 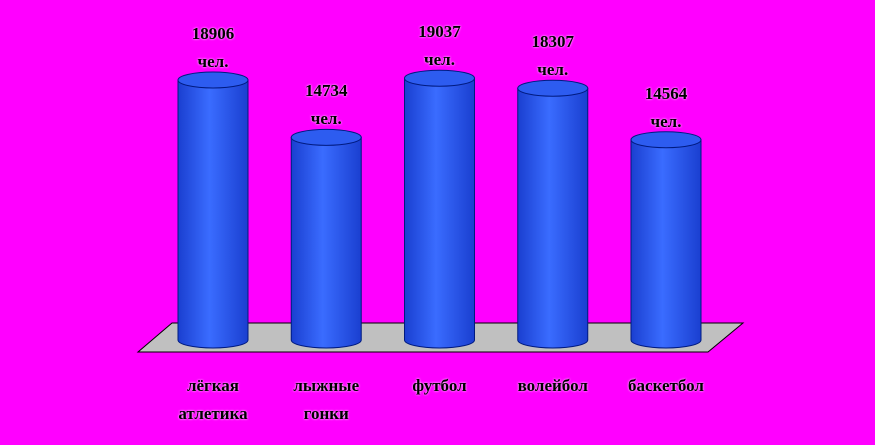 I want to click on value-label: 14734 чел., so click(x=326, y=105).